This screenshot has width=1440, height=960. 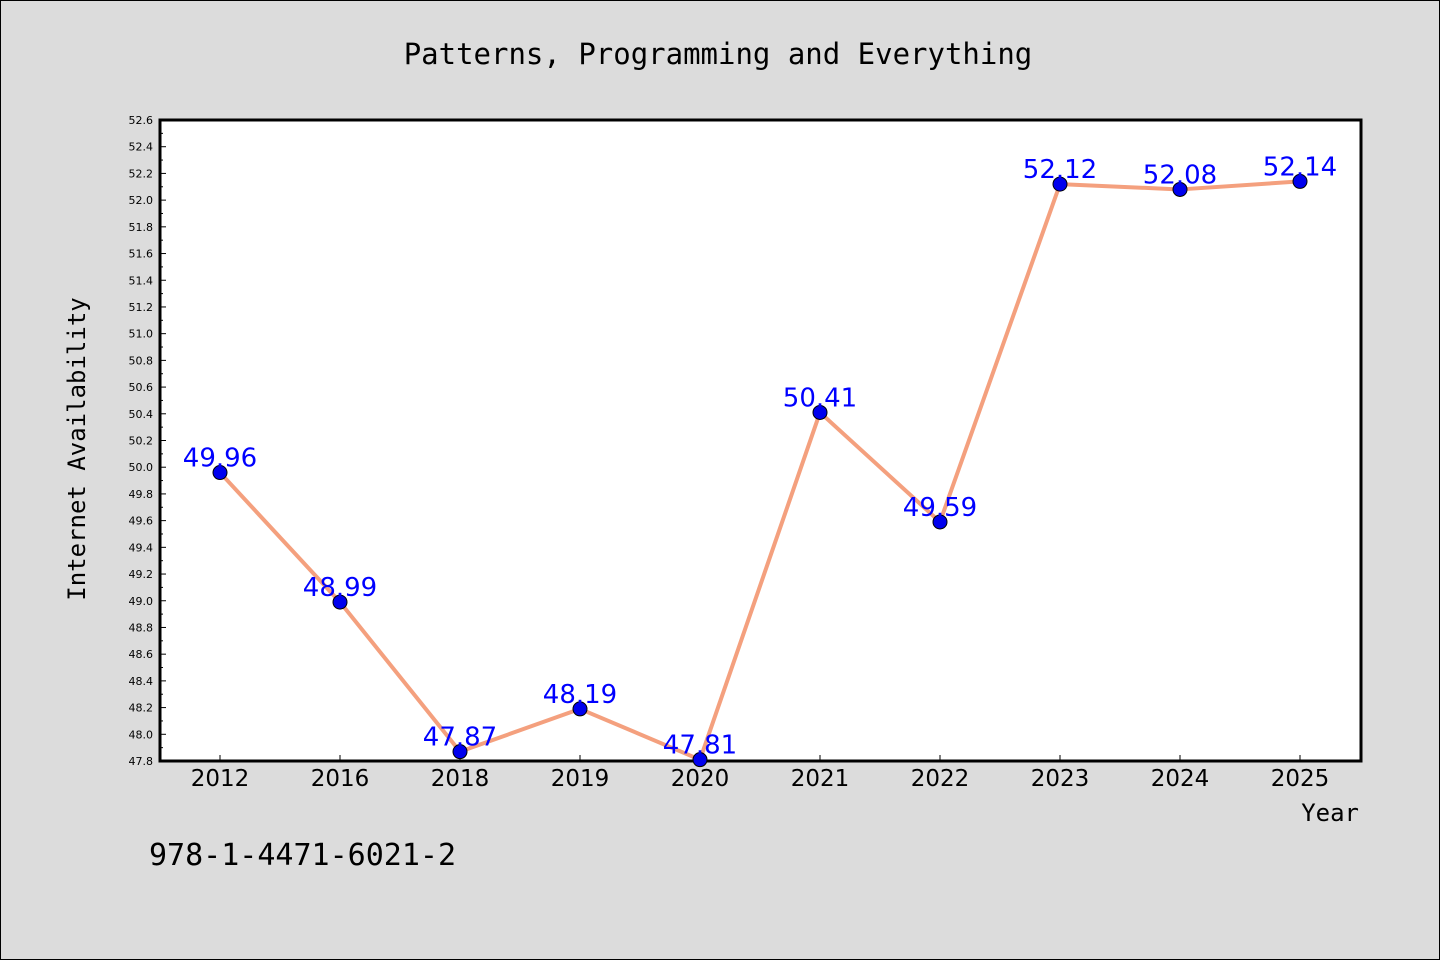 What do you see at coordinates (141, 387) in the screenshot?
I see `y-tick-label: 50.6` at bounding box center [141, 387].